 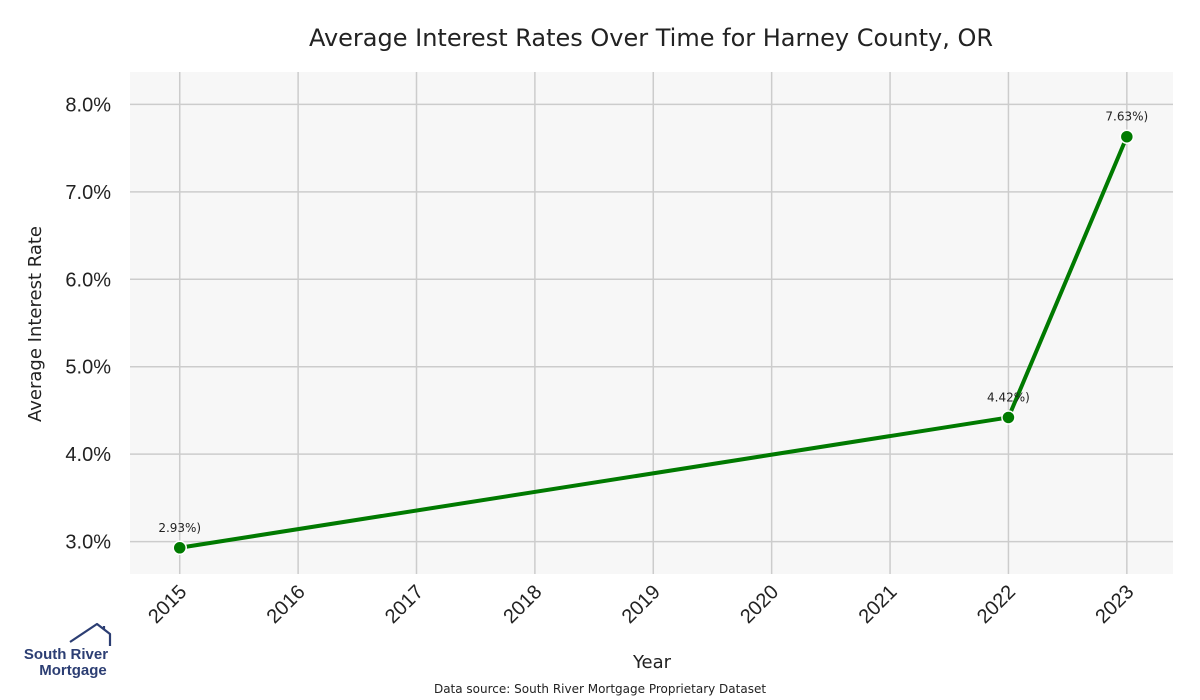 What do you see at coordinates (88, 543) in the screenshot?
I see `y-tick-label: 3.0%` at bounding box center [88, 543].